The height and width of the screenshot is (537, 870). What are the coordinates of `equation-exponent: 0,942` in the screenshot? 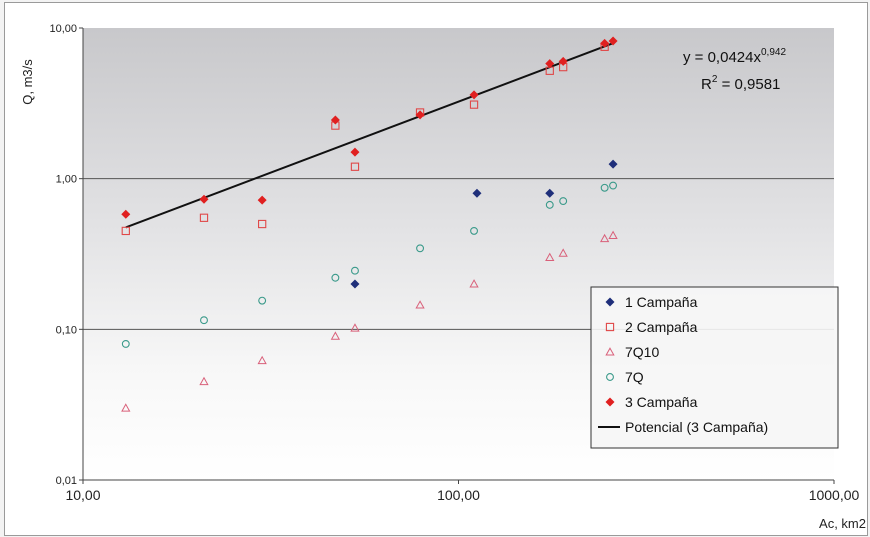 It's located at (773, 52).